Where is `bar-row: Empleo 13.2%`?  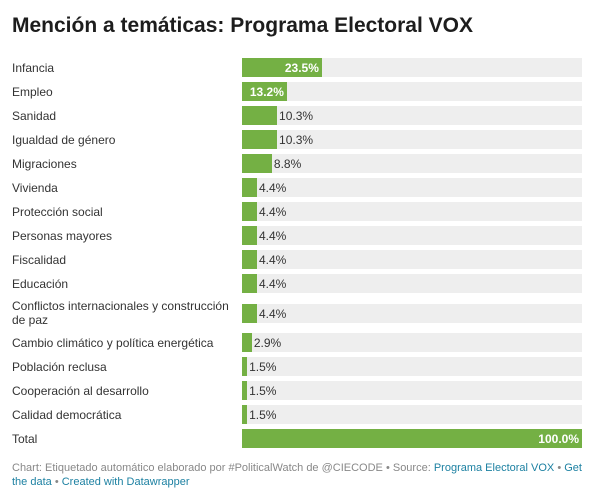
bar-row: Empleo 13.2% is located at coordinates (297, 94).